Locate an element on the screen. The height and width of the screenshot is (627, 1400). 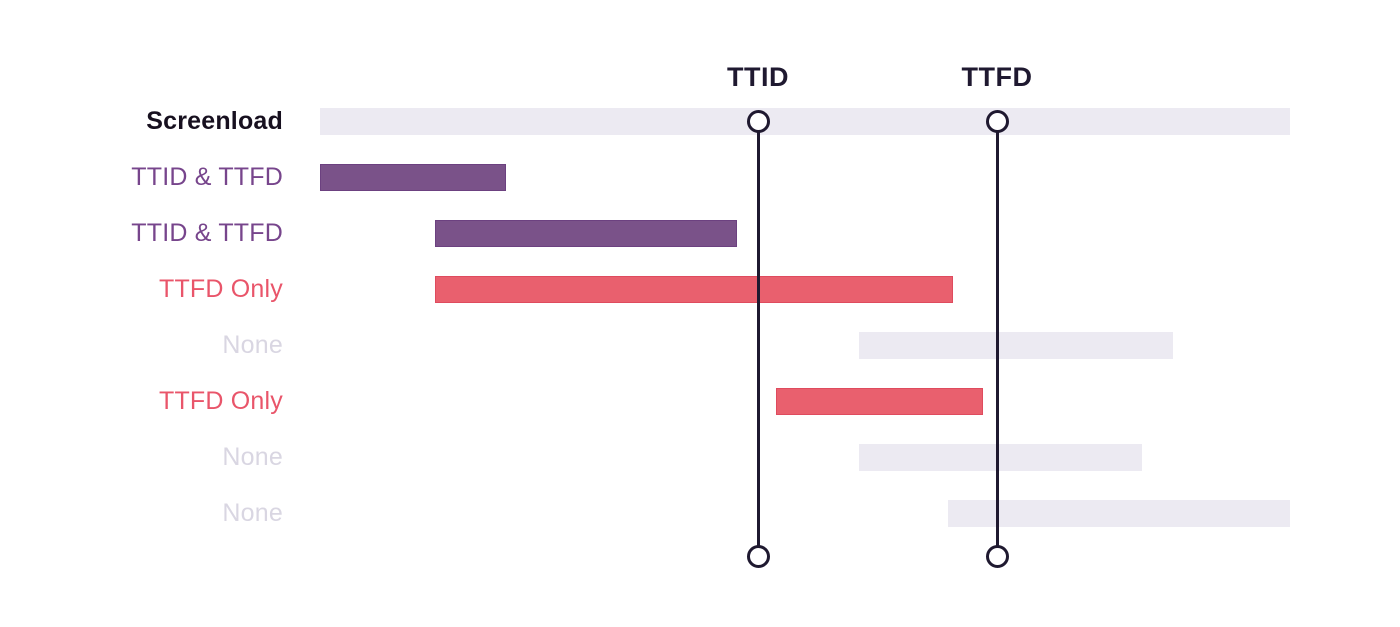
ttfd-label: TTFD is located at coordinates (997, 77).